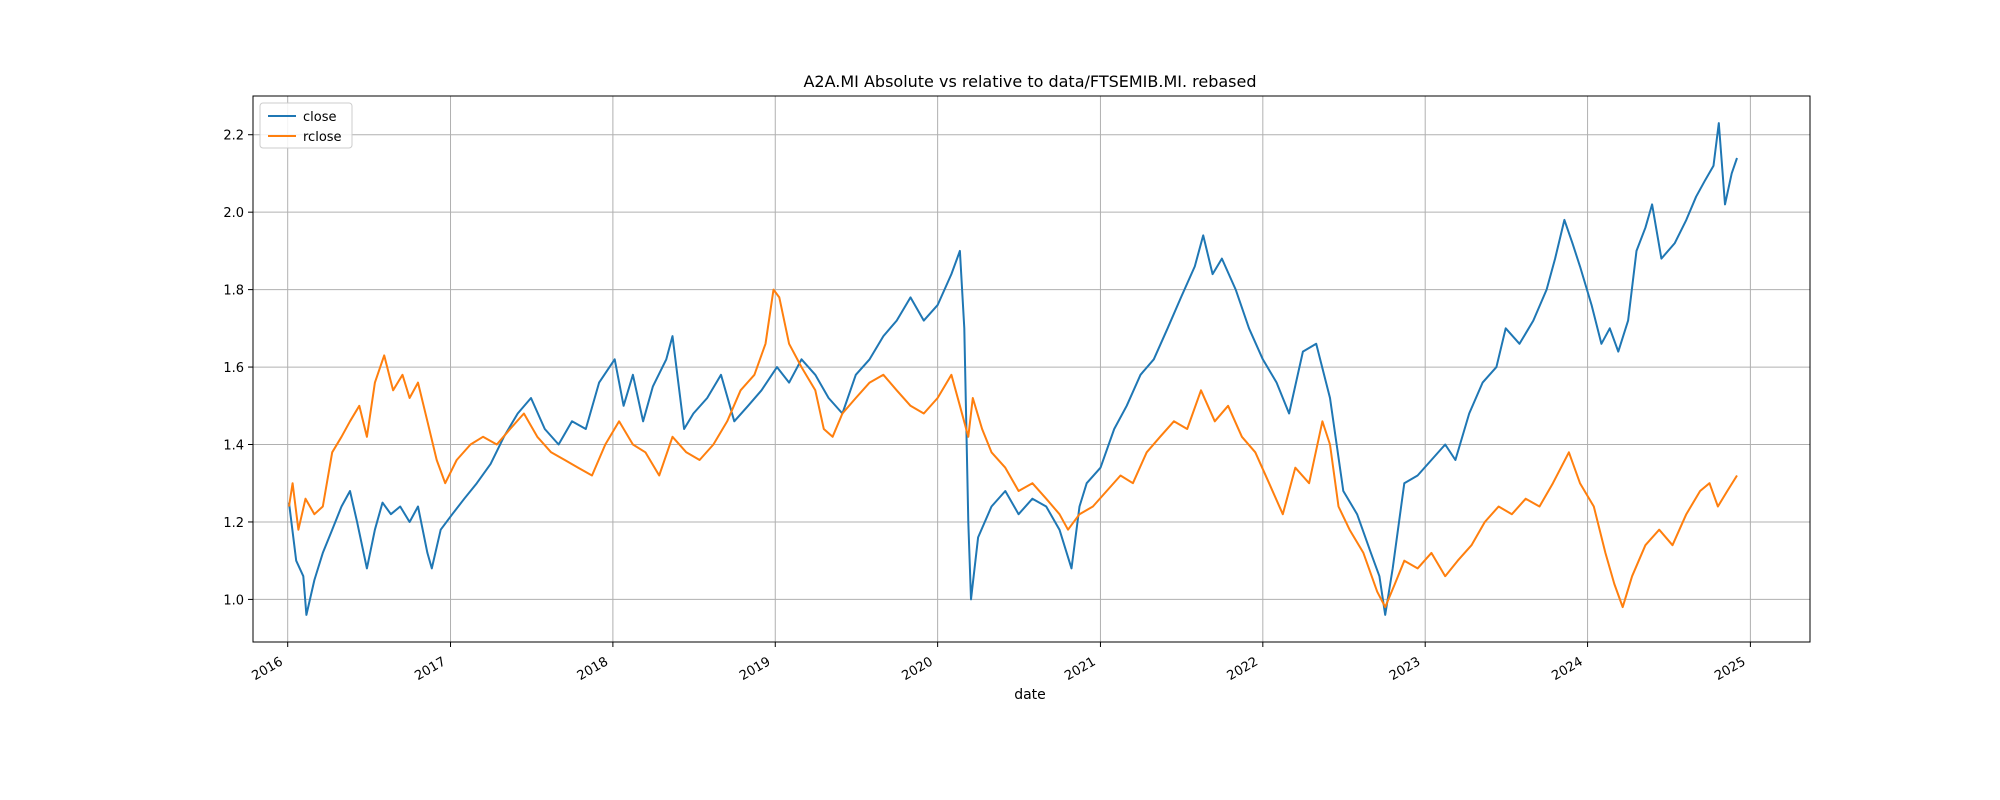 The width and height of the screenshot is (2000, 800). What do you see at coordinates (319, 117) in the screenshot?
I see `legend-label-close: close` at bounding box center [319, 117].